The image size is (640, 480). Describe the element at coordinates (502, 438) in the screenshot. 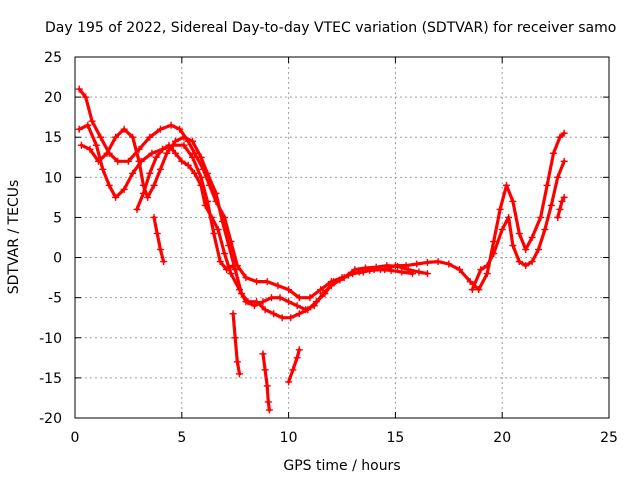

I see `x-tick-label: 20` at that location.